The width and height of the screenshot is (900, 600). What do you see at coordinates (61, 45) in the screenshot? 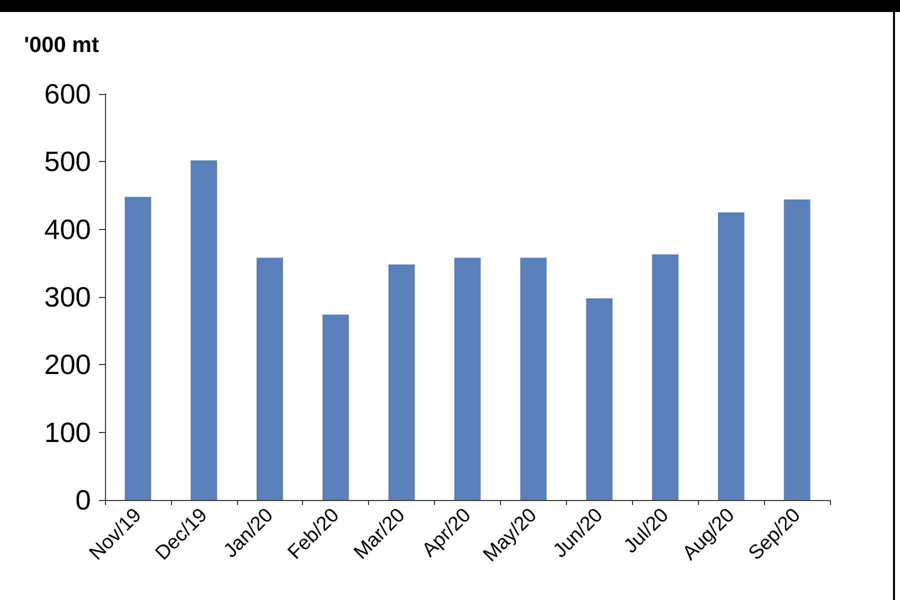
I see `y-axis-title: '000 mt` at bounding box center [61, 45].